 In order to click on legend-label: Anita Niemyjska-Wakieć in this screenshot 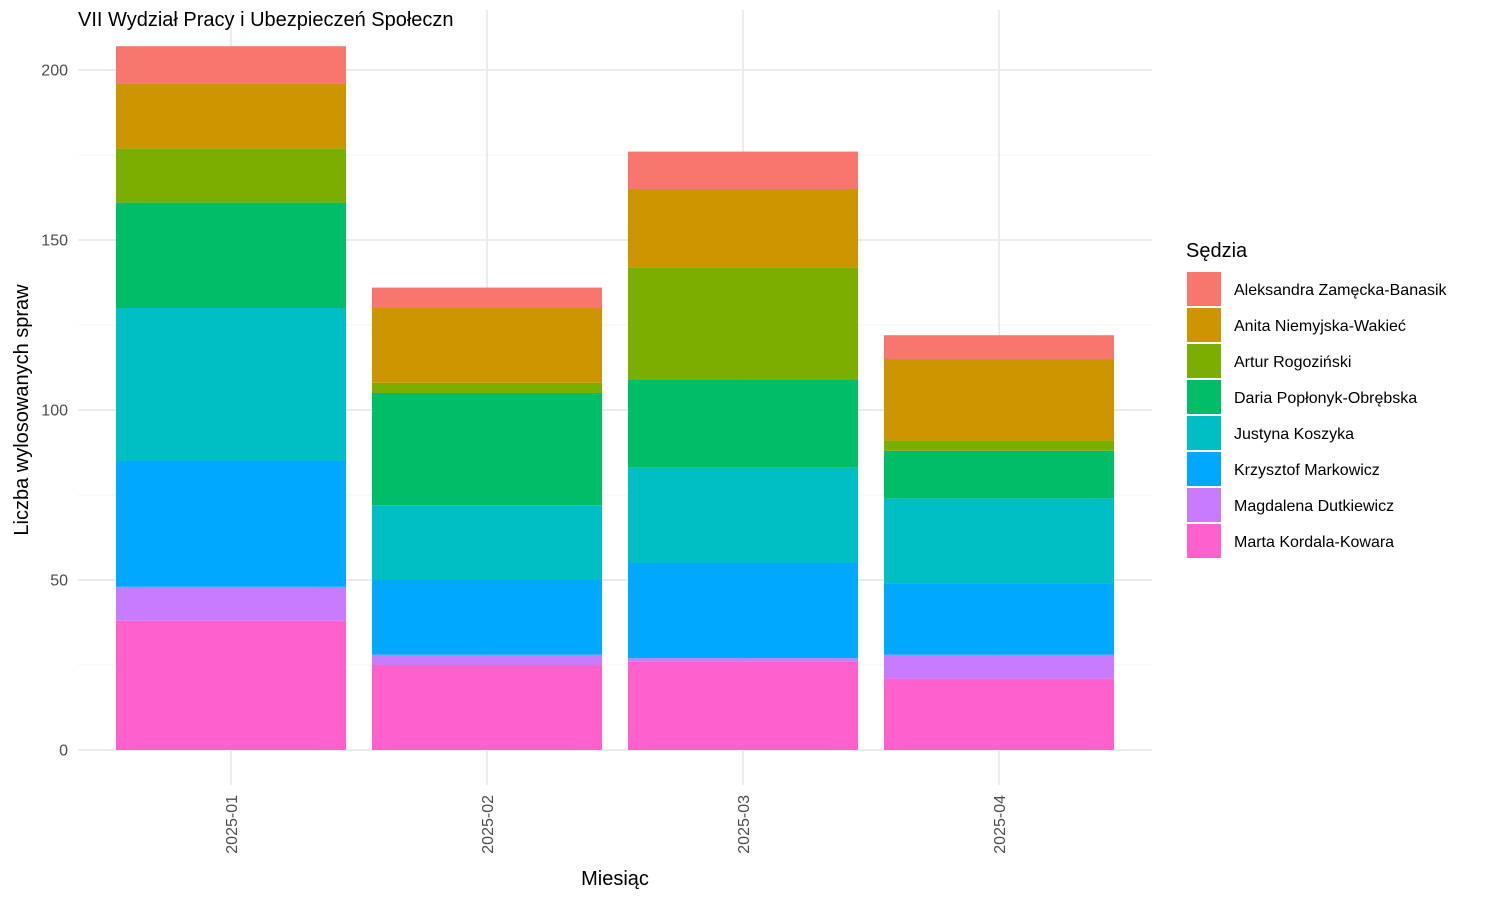, I will do `click(1320, 326)`.